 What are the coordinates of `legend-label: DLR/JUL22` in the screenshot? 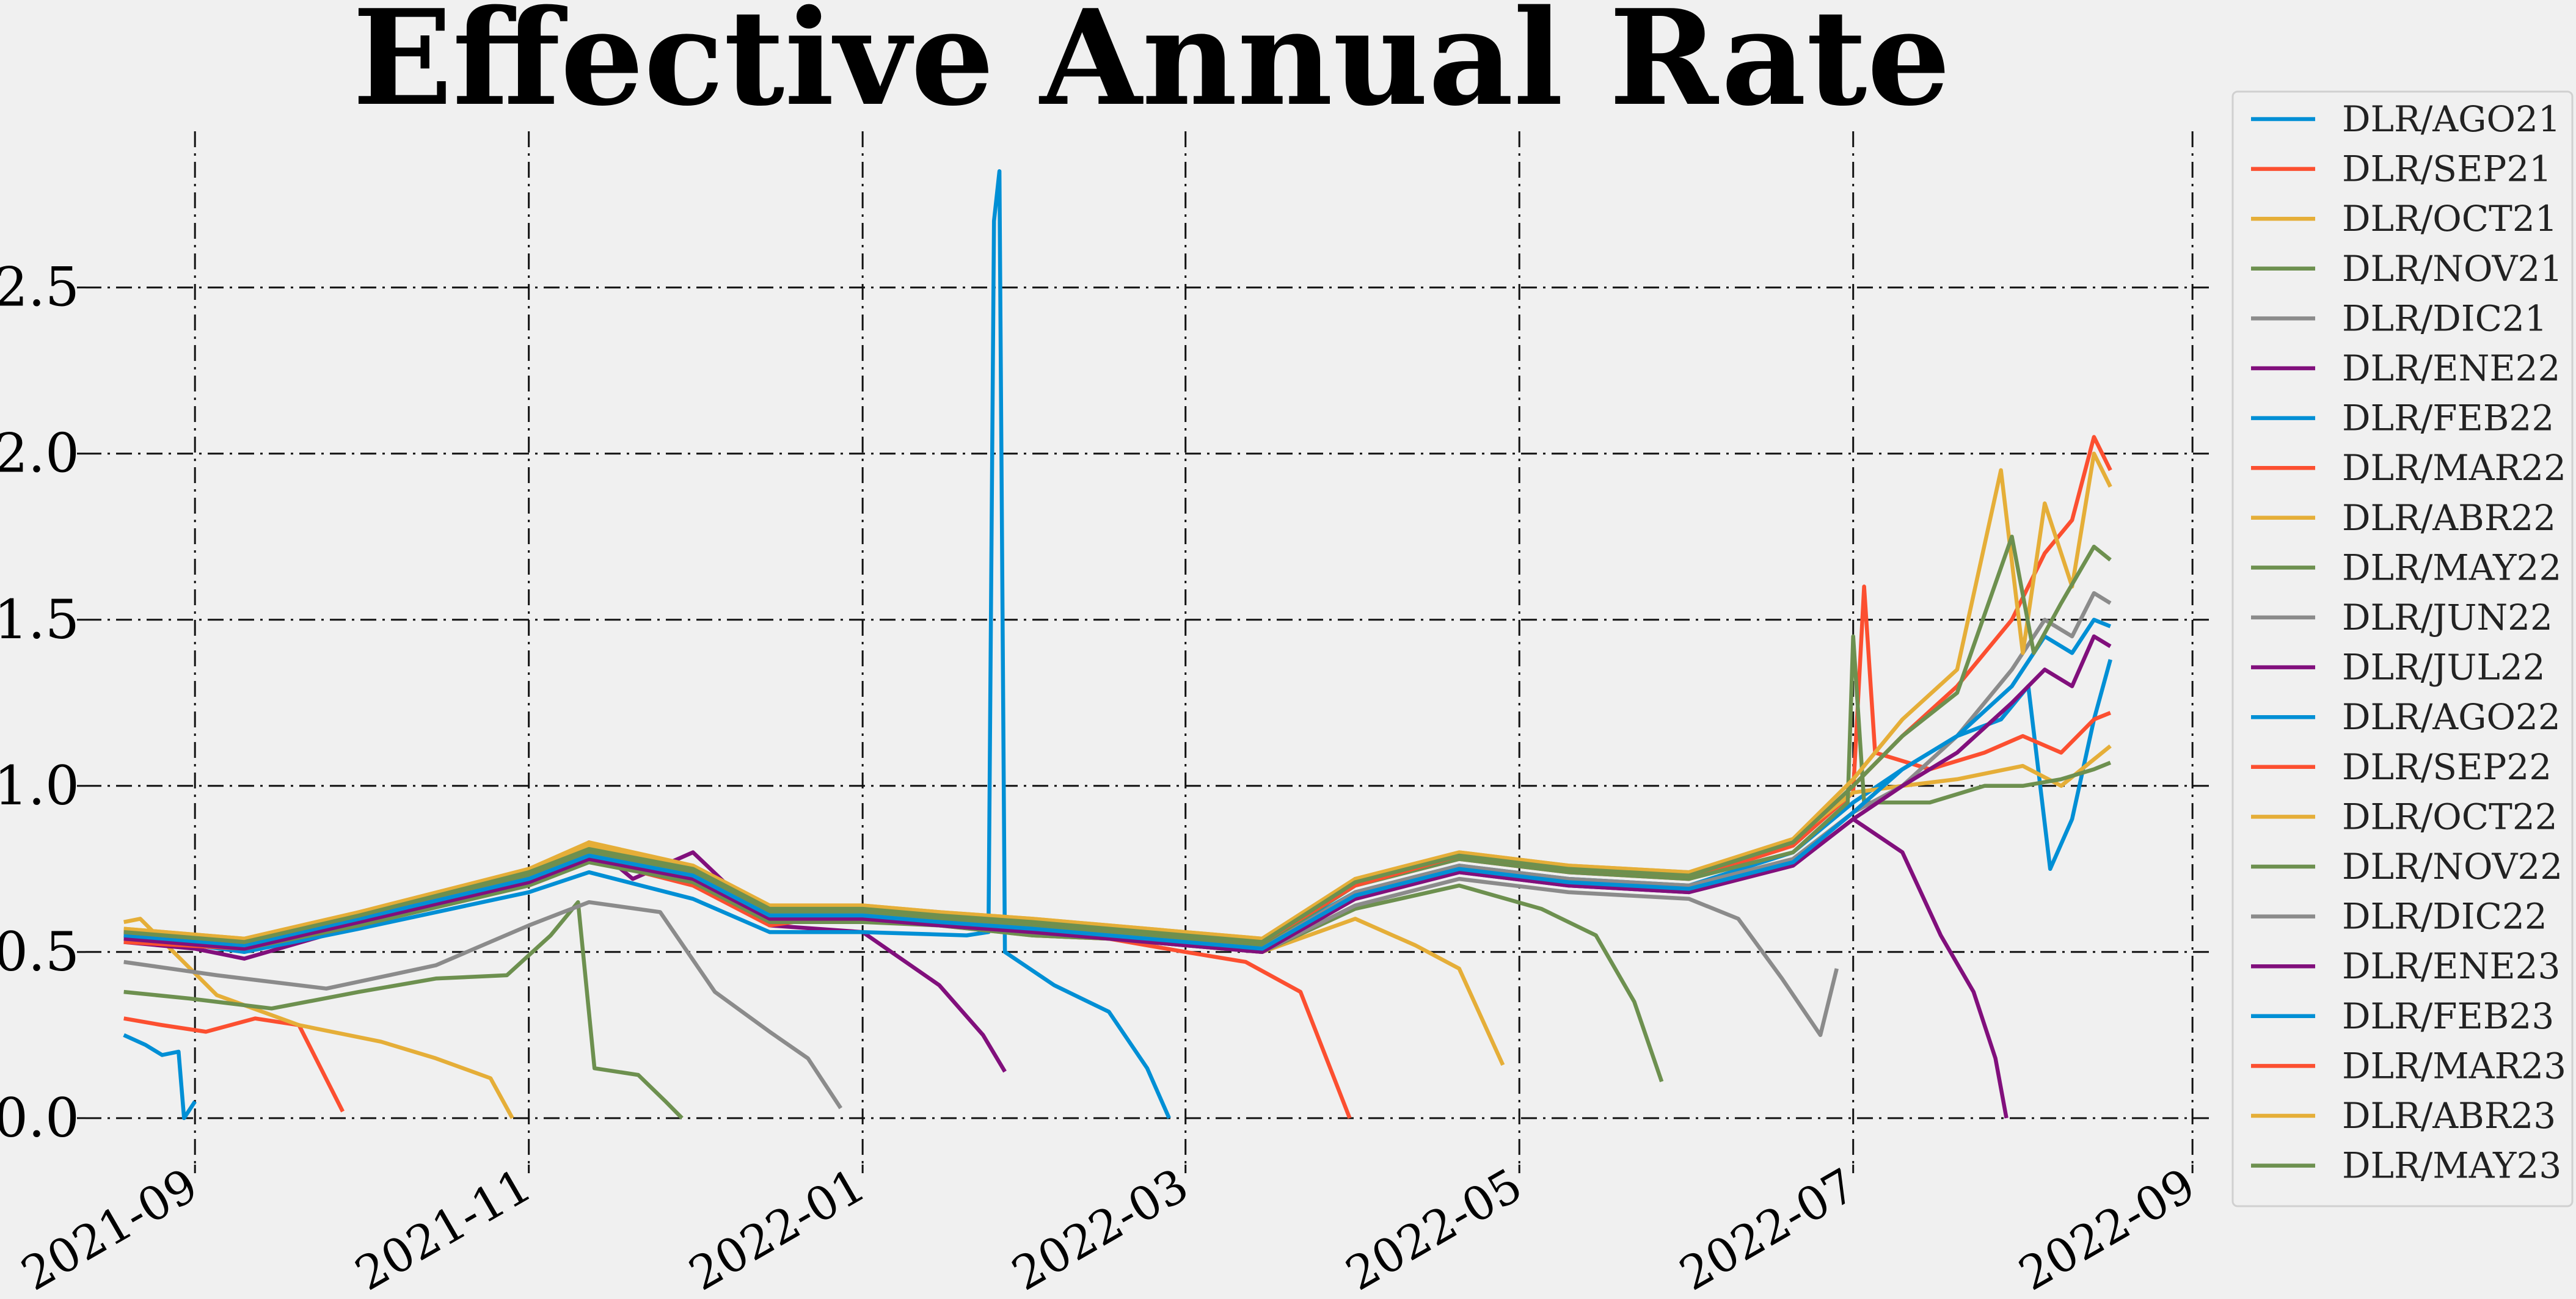 It's located at (2443, 667).